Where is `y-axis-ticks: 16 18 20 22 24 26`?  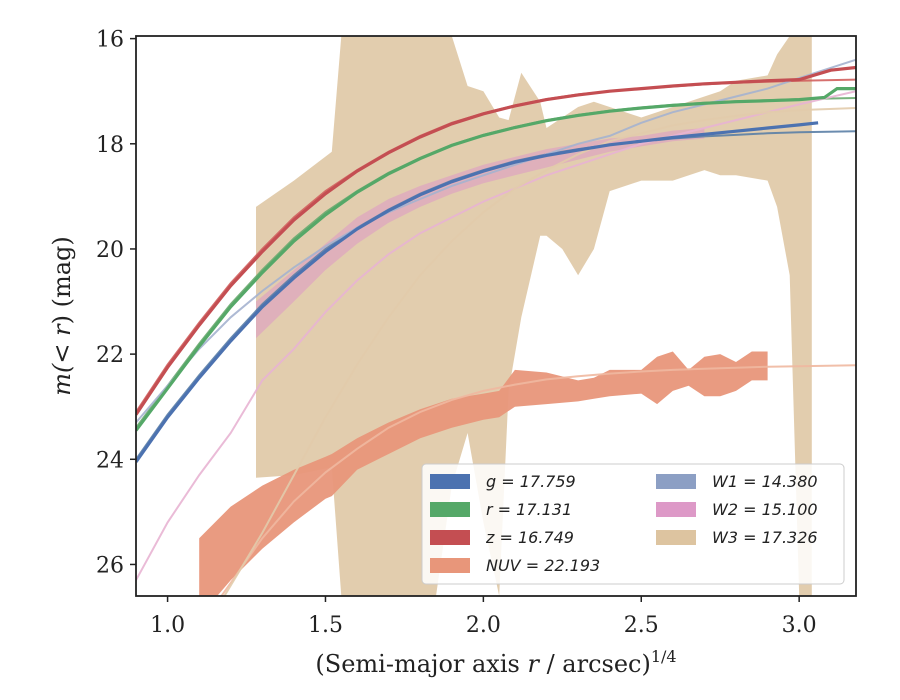 y-axis-ticks: 16 18 20 22 24 26 is located at coordinates (116, 303).